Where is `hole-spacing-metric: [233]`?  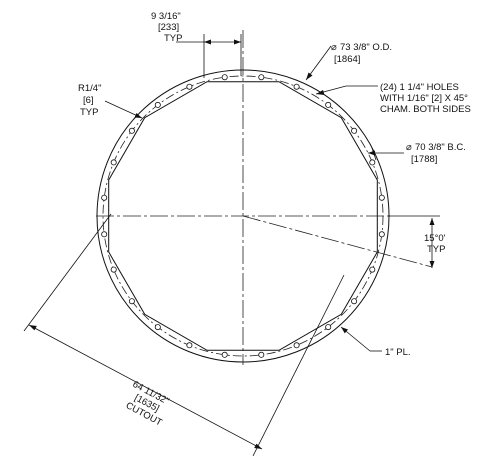
hole-spacing-metric: [233] is located at coordinates (168, 27).